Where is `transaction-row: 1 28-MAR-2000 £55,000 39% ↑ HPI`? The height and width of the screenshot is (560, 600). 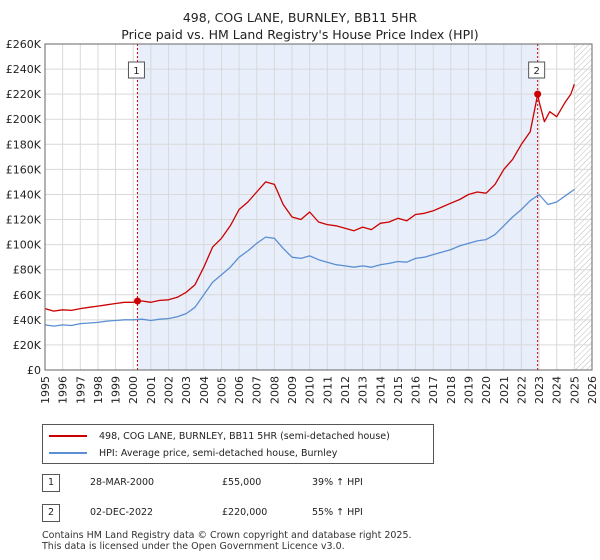 transaction-row: 1 28-MAR-2000 £55,000 39% ↑ HPI is located at coordinates (302, 484).